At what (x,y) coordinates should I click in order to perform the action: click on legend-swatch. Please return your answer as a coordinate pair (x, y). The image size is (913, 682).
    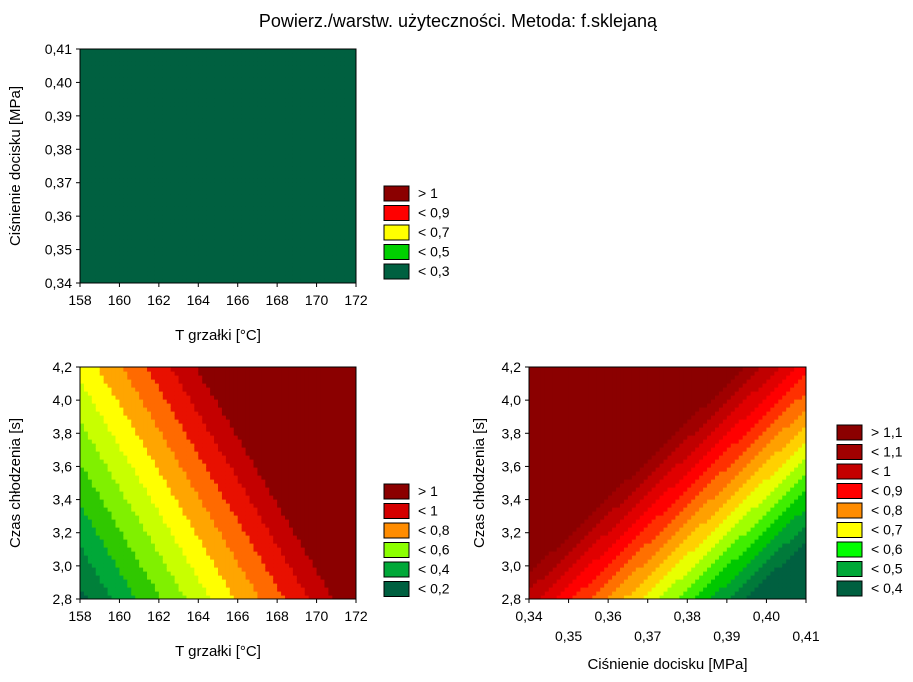
    Looking at the image, I should click on (396, 252).